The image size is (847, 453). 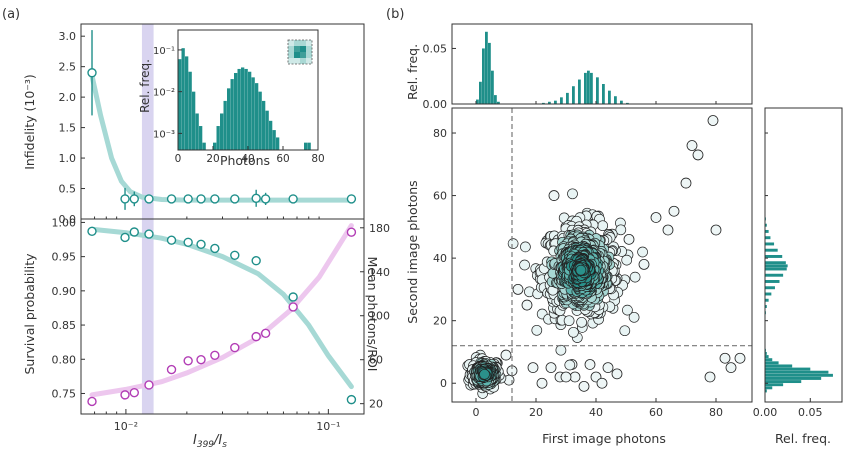 I want to click on y-tick-label: 2.5, so click(x=68, y=67).